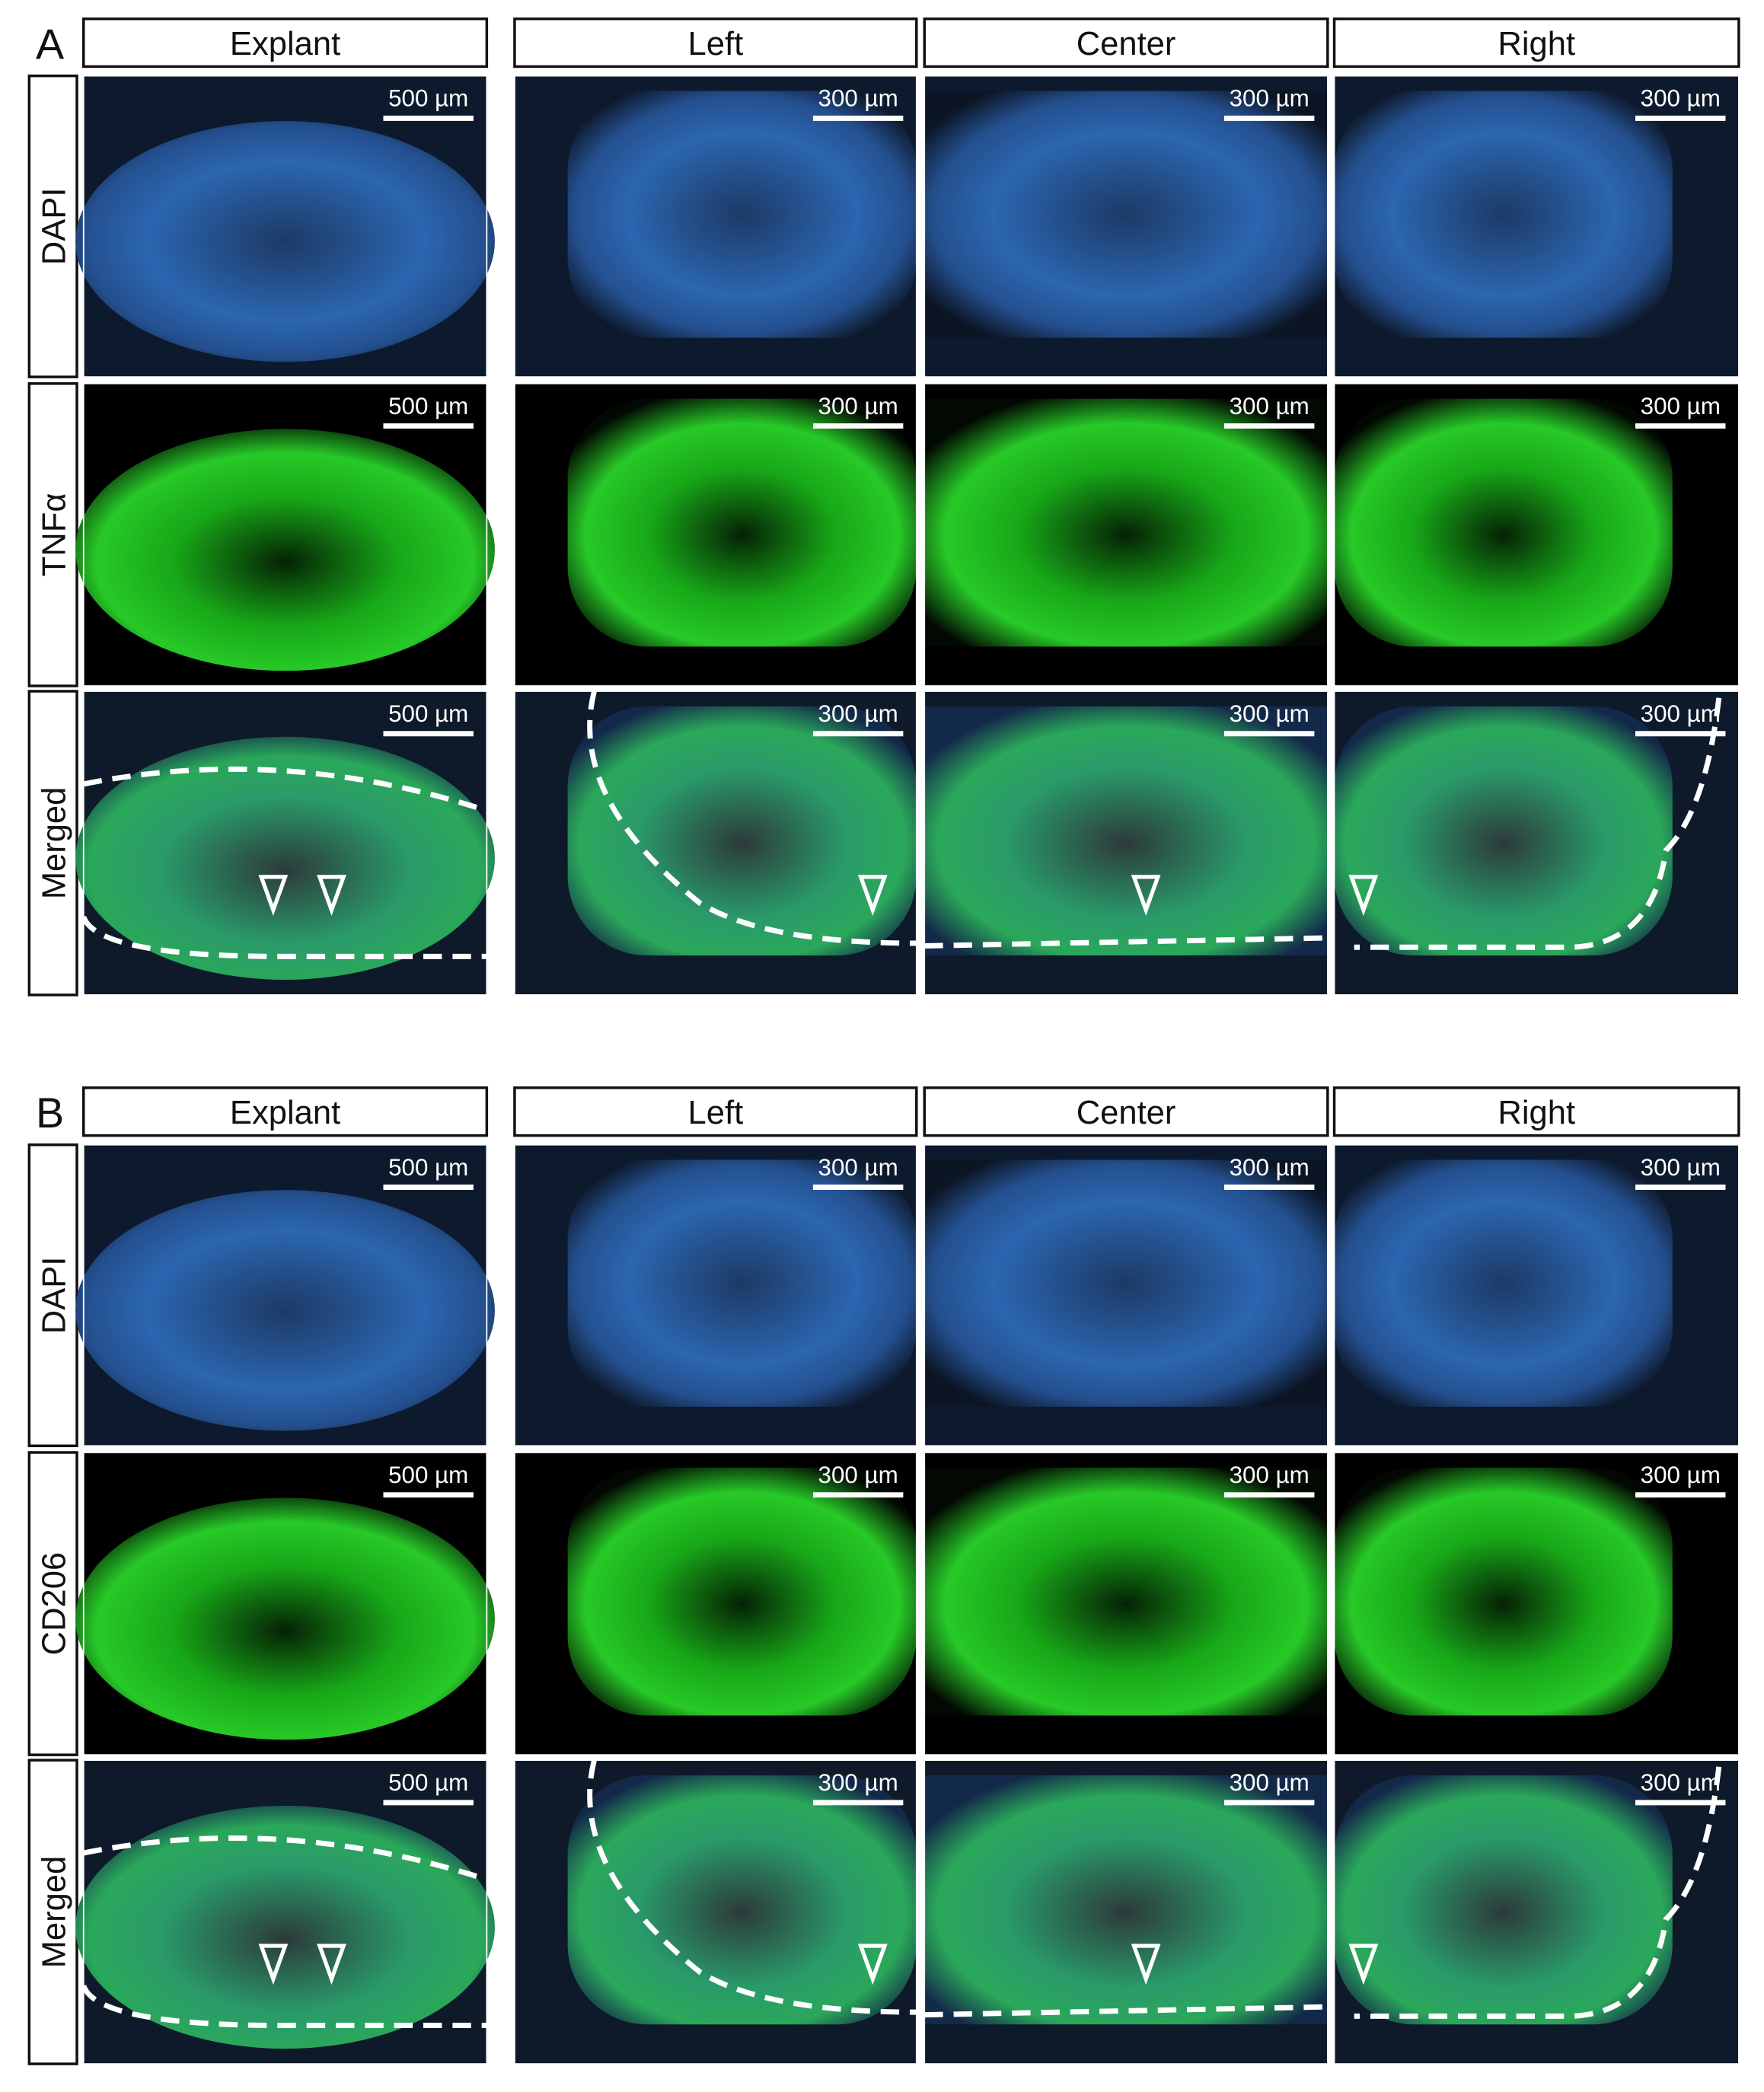 Image resolution: width=1764 pixels, height=2092 pixels. I want to click on row-label: DAPI, so click(54, 227).